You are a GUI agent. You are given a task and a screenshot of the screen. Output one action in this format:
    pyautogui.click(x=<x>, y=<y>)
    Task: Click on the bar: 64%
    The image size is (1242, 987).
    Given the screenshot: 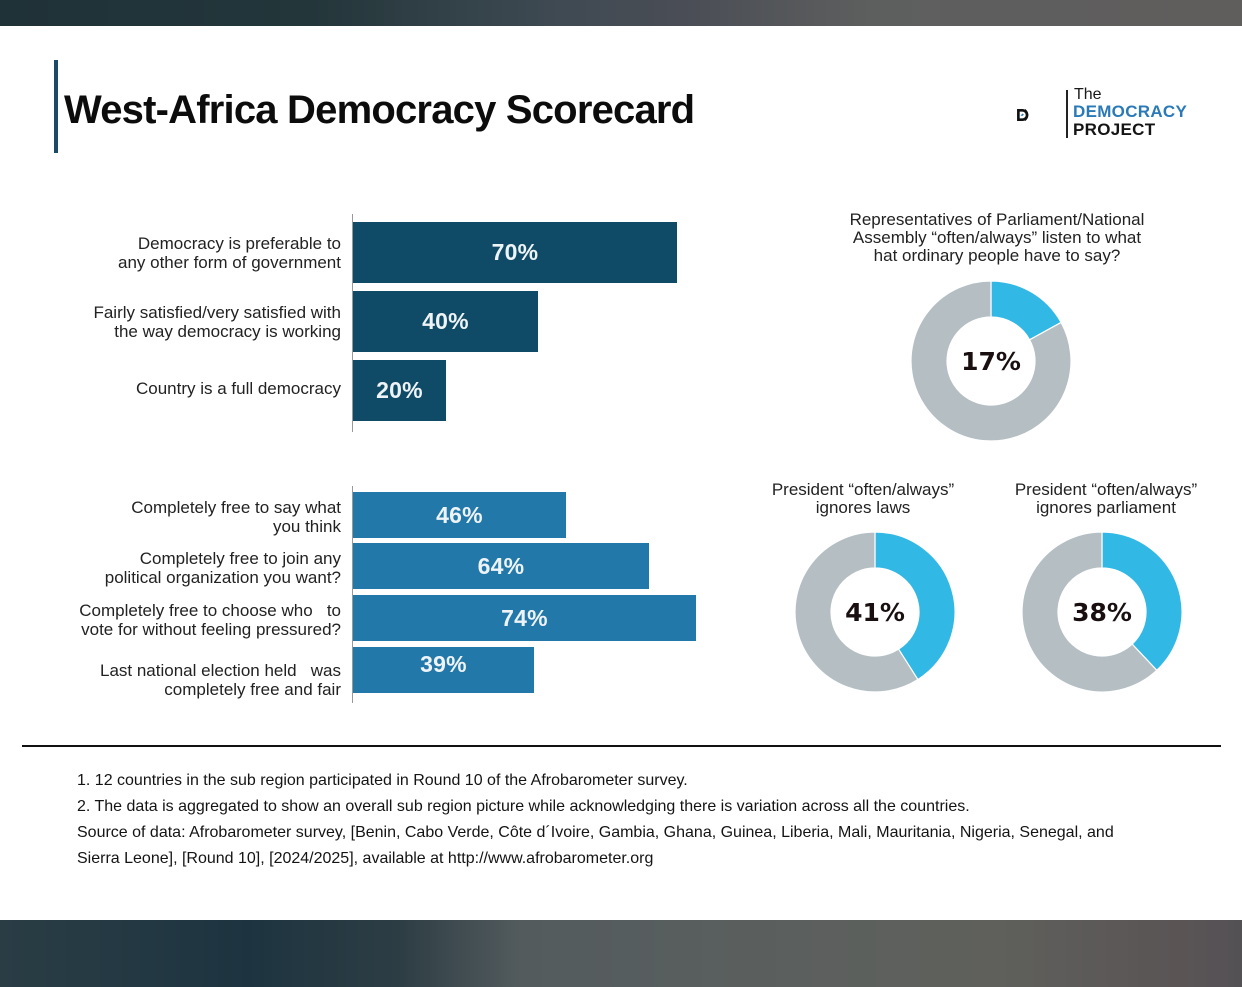 What is the action you would take?
    pyautogui.click(x=501, y=566)
    